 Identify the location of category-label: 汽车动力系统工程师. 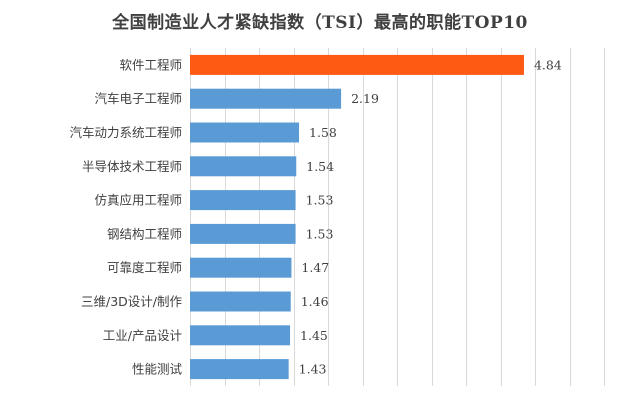
(125, 132).